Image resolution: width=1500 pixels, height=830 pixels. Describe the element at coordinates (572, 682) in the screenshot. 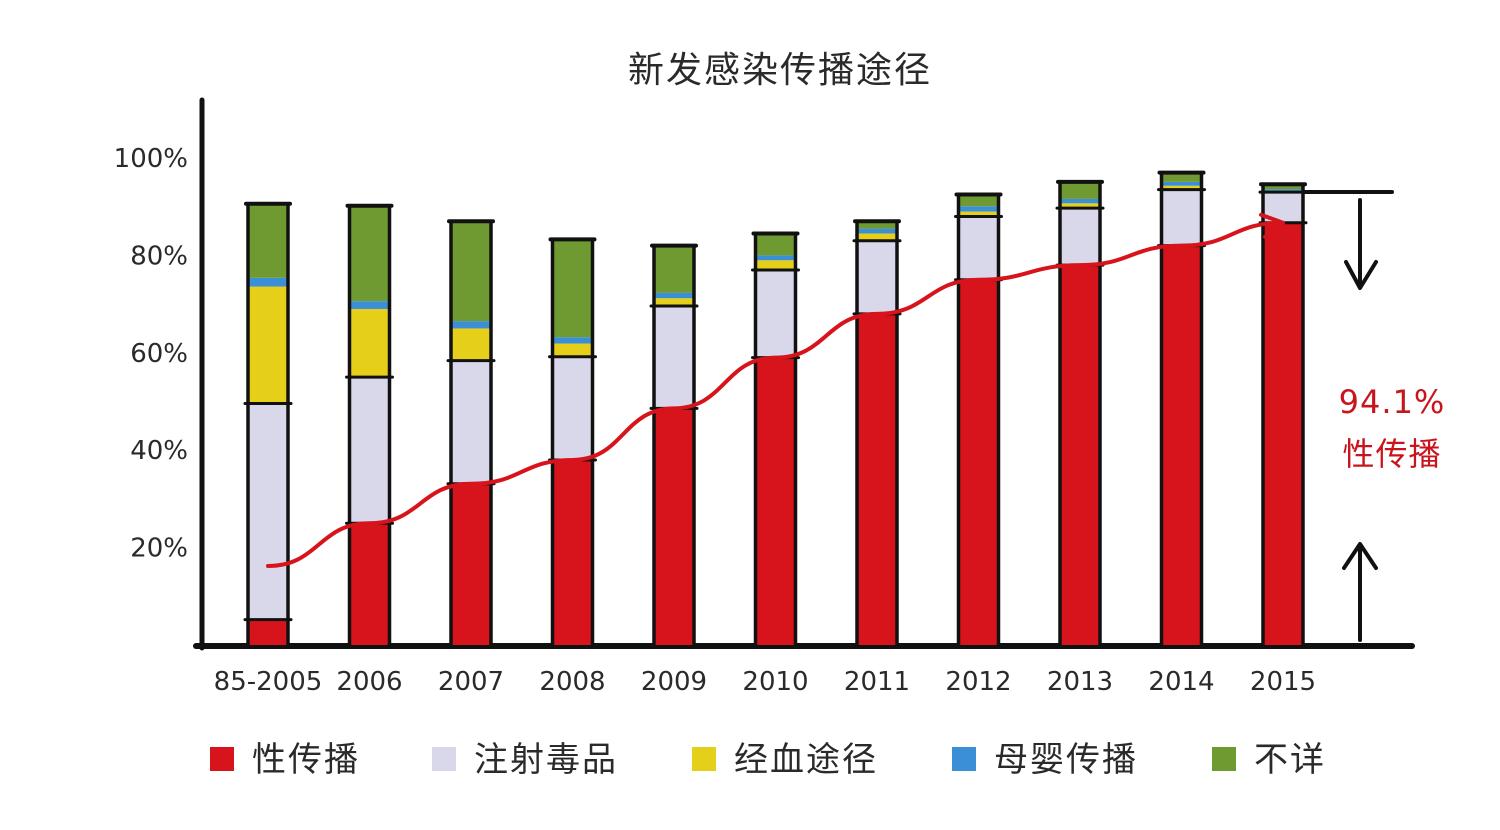

I see `x-tick-label: 2008` at that location.